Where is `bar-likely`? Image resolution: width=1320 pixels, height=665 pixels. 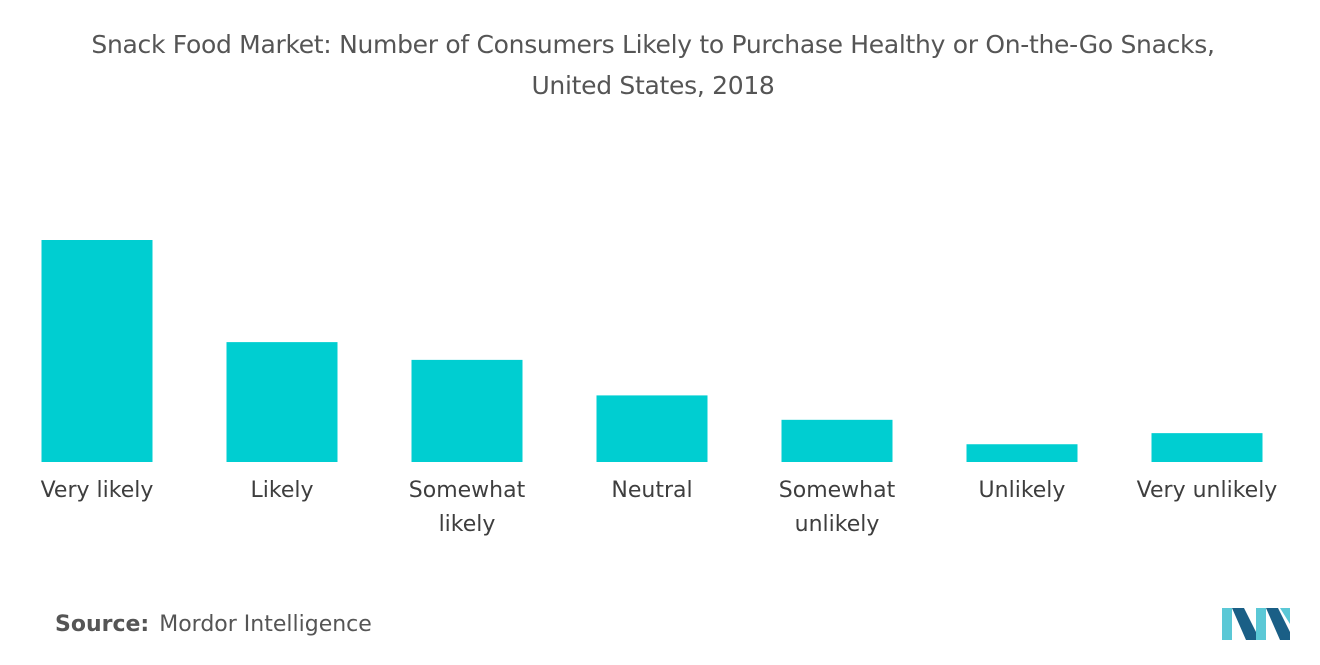 bar-likely is located at coordinates (282, 402).